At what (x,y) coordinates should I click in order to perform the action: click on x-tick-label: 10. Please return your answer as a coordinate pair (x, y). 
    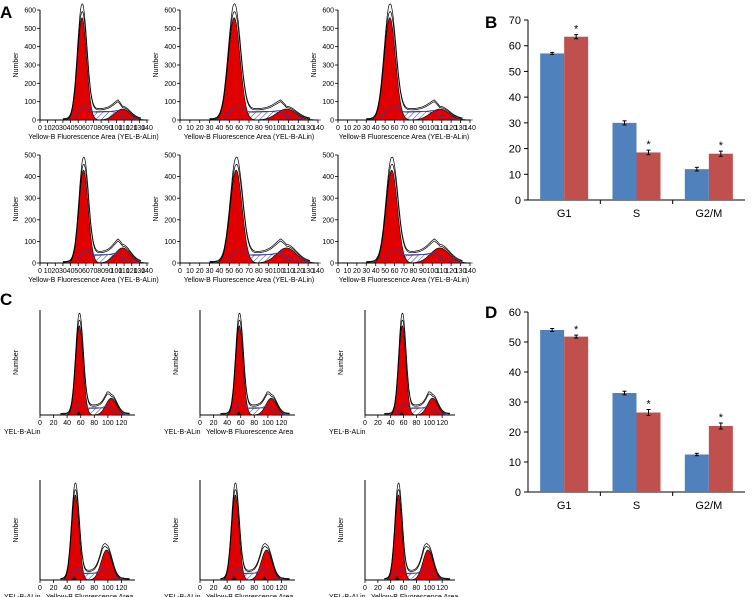
    Looking at the image, I should click on (48, 128).